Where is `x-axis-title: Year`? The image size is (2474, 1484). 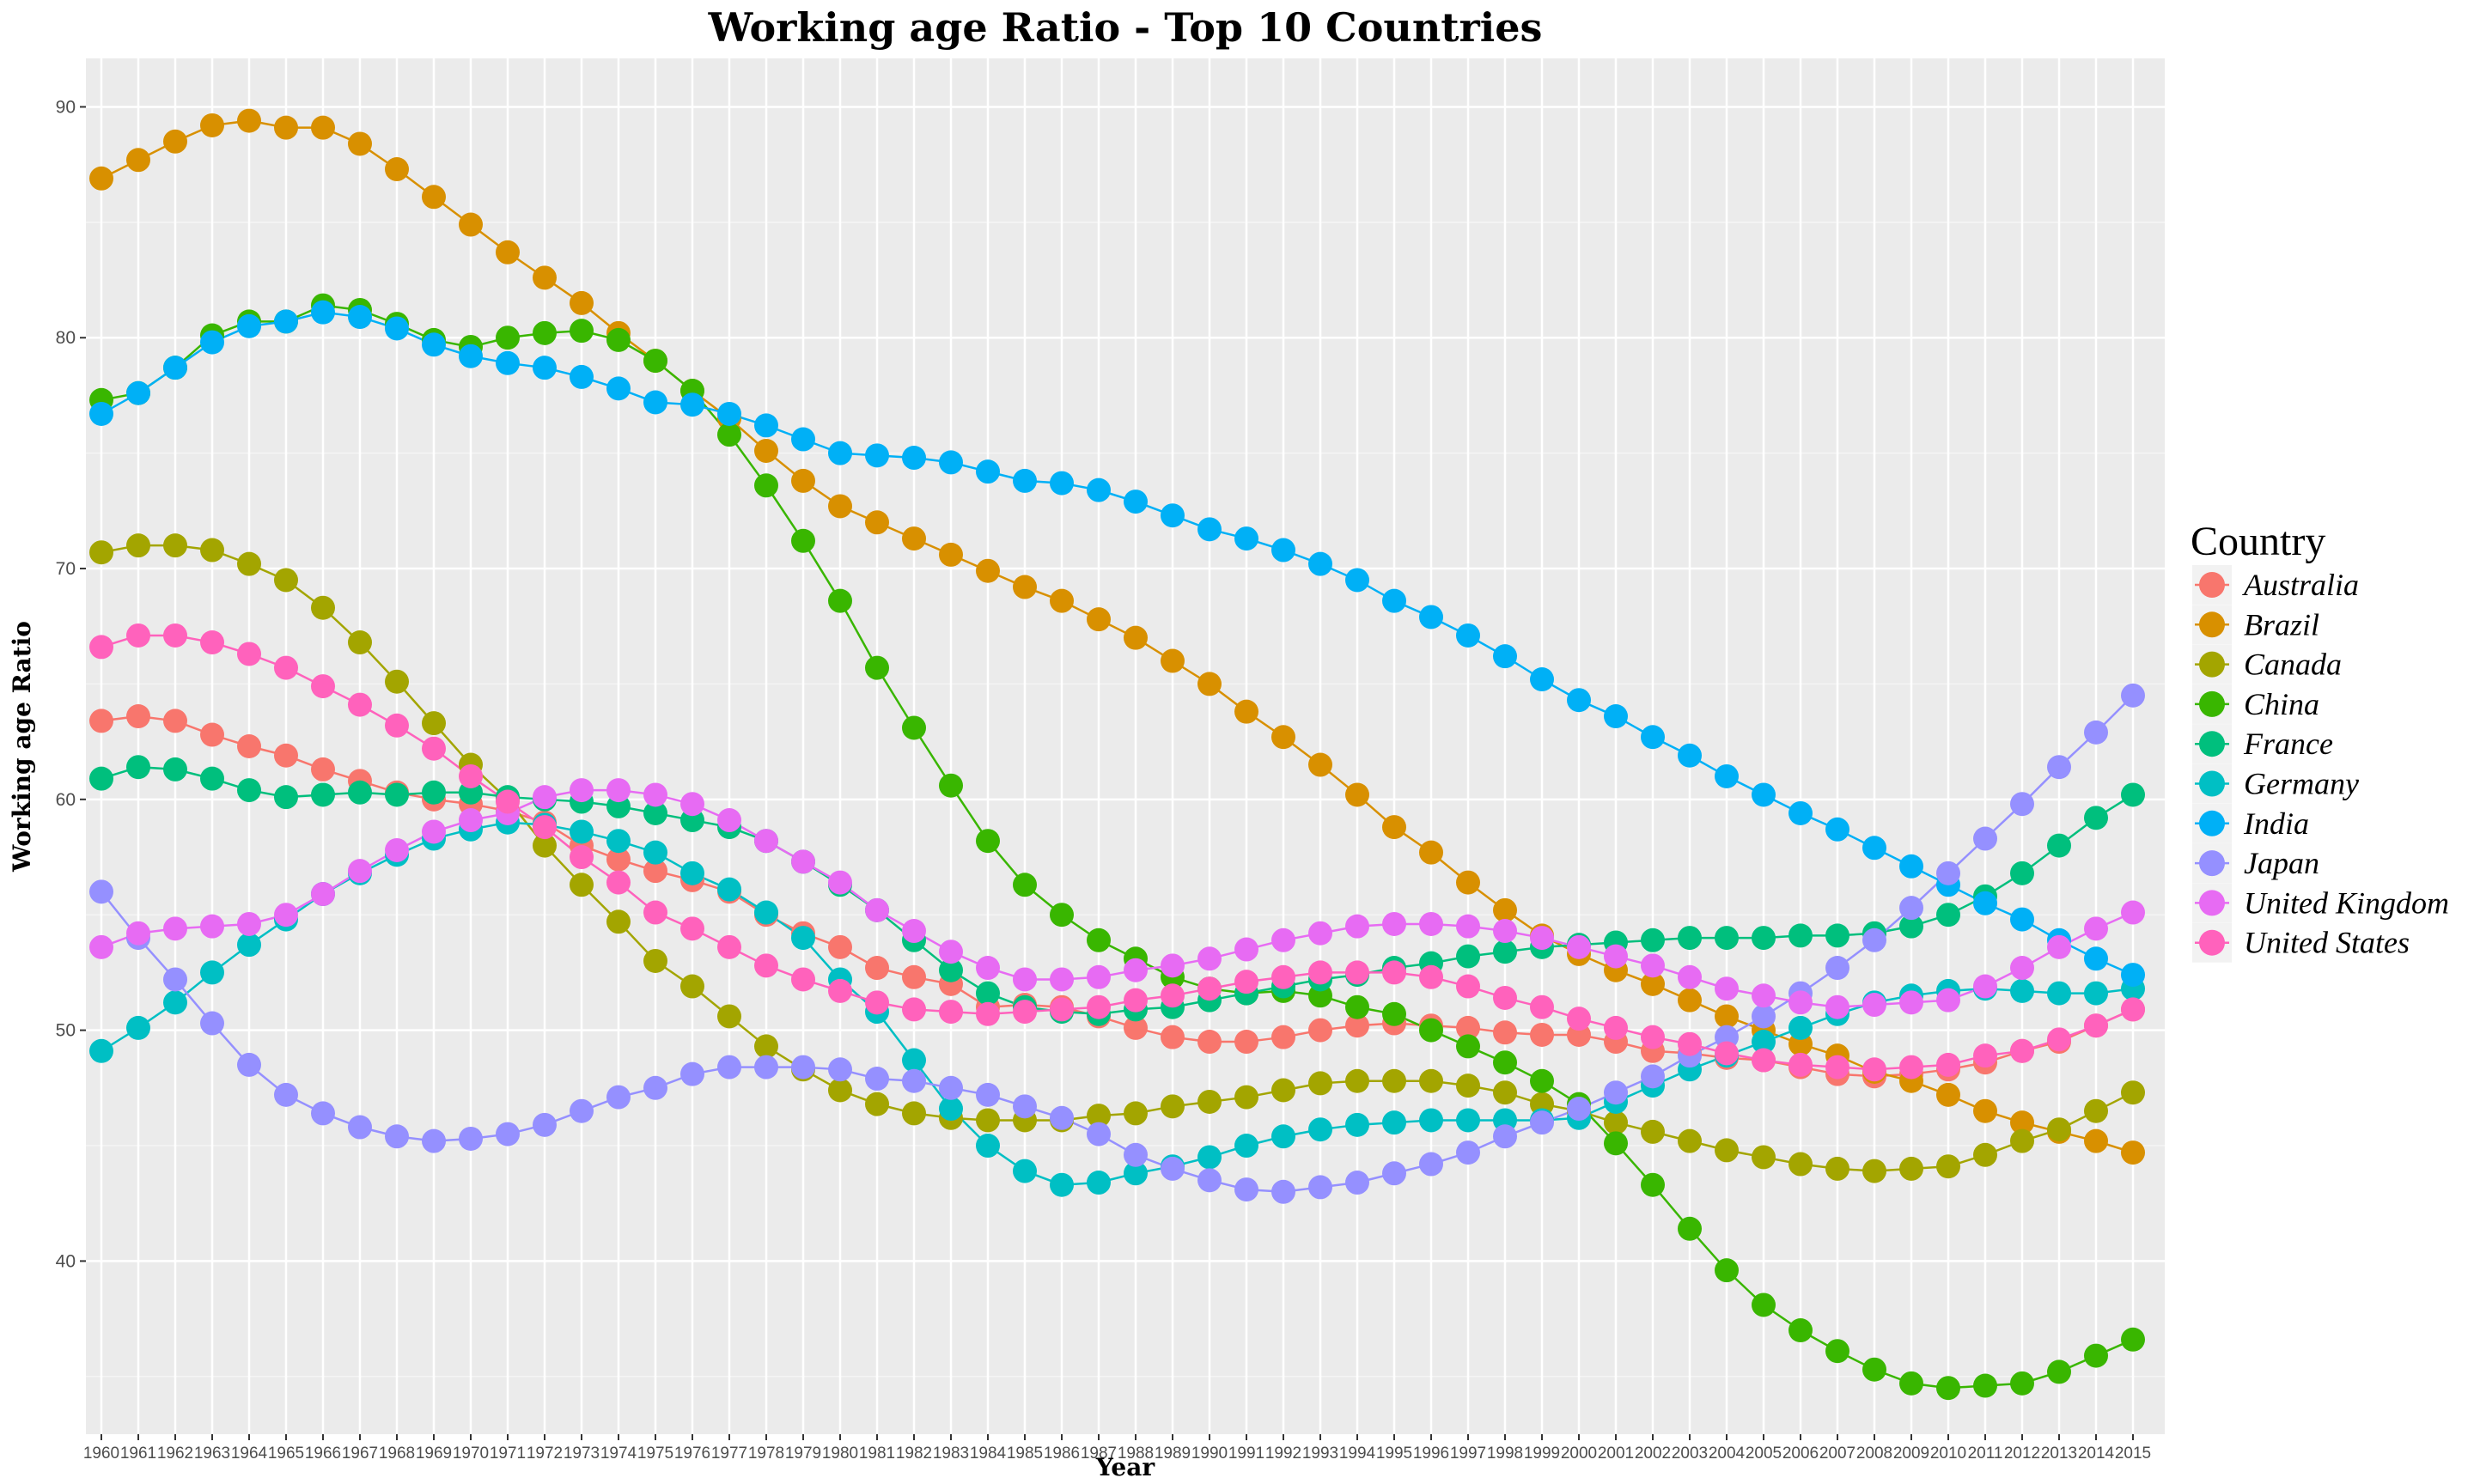
x-axis-title: Year is located at coordinates (1125, 1467).